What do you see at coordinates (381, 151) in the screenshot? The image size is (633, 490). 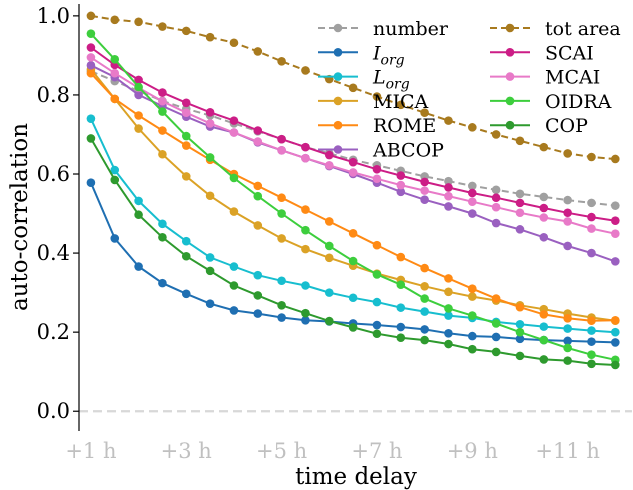 I see `legend-entry-5: ABCOP` at bounding box center [381, 151].